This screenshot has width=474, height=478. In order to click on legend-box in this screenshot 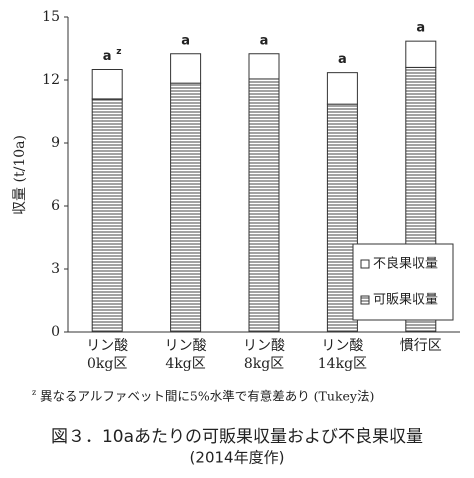, I will do `click(403, 282)`.